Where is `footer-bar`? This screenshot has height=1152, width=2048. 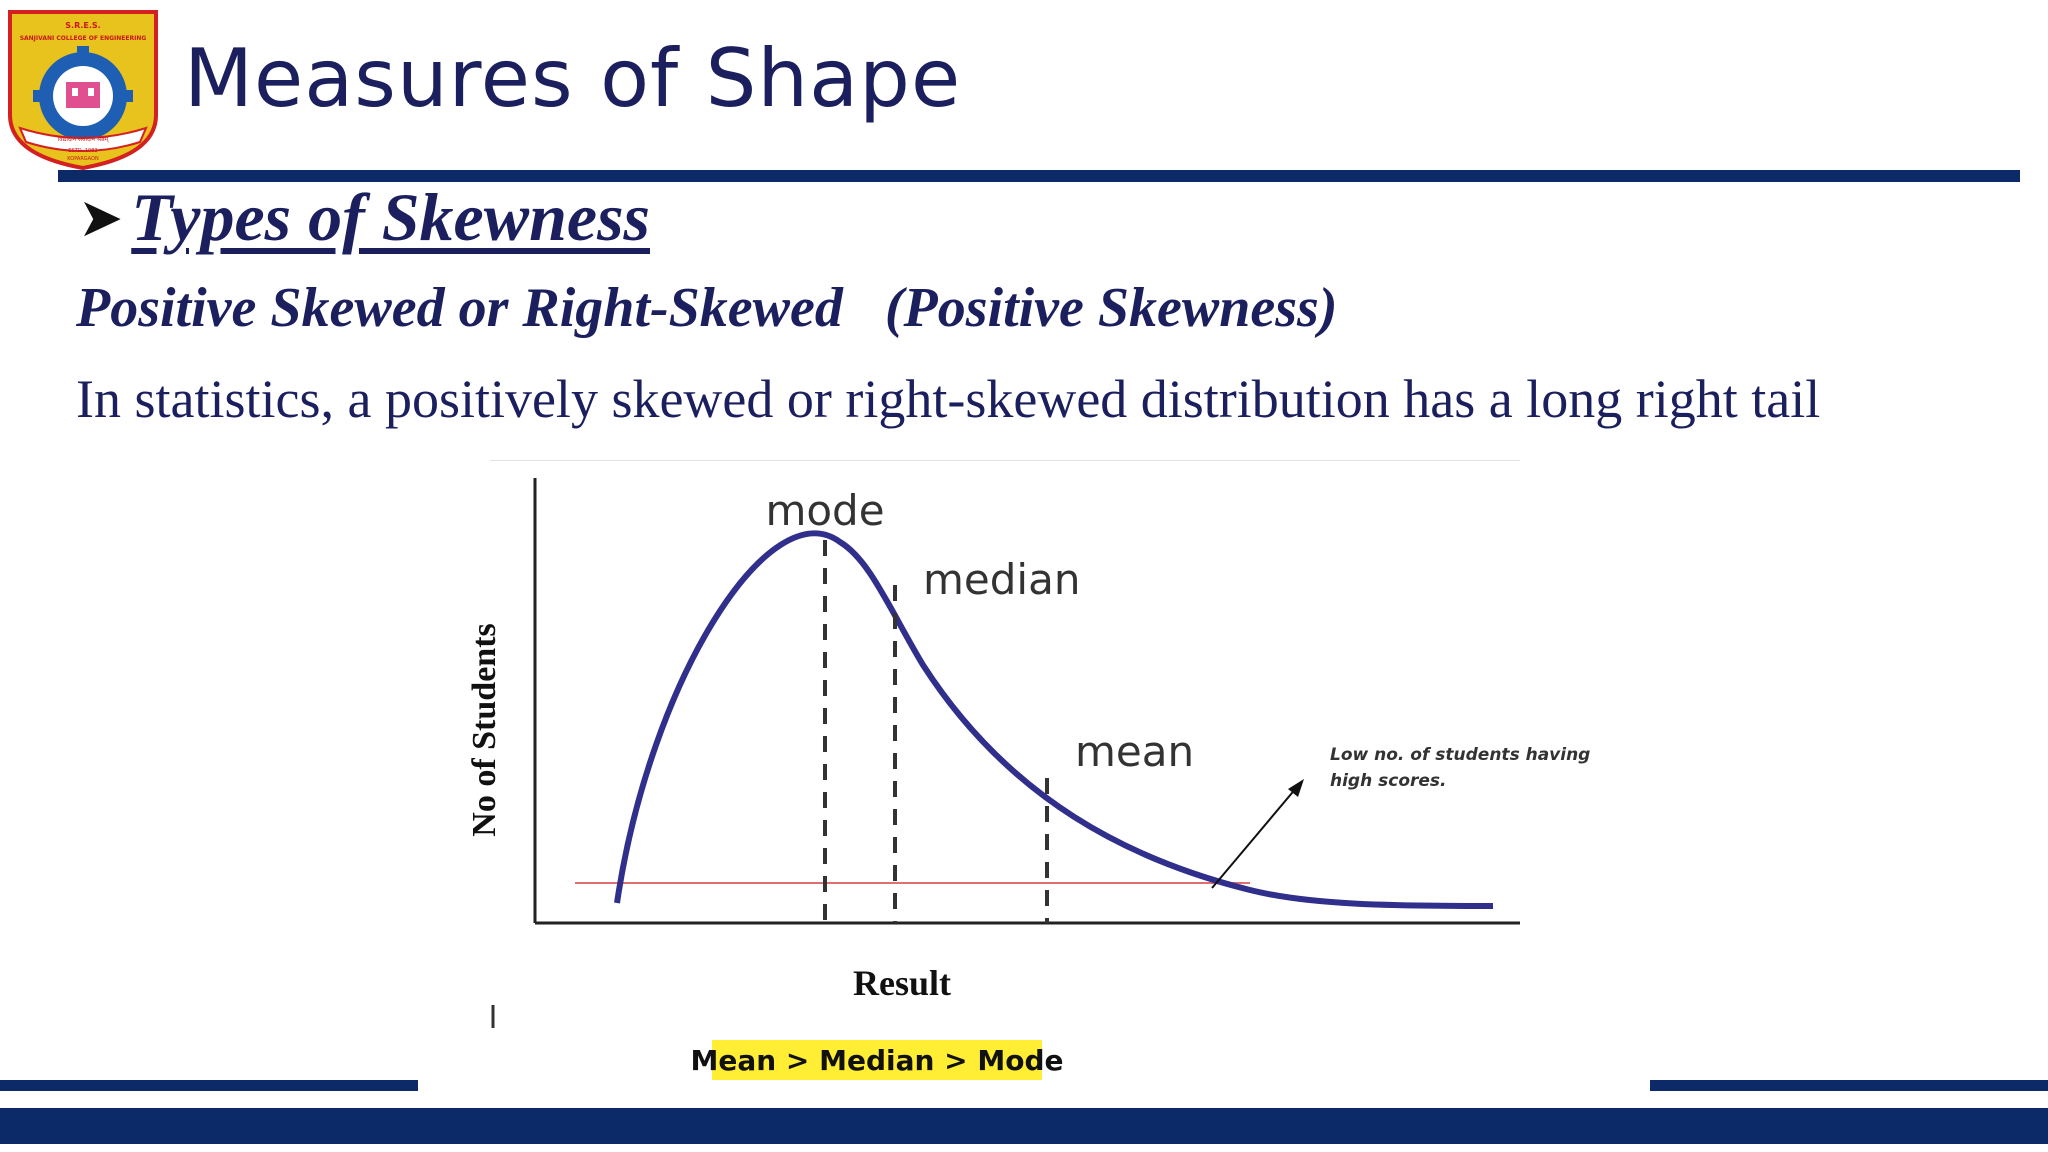
footer-bar is located at coordinates (1024, 1126).